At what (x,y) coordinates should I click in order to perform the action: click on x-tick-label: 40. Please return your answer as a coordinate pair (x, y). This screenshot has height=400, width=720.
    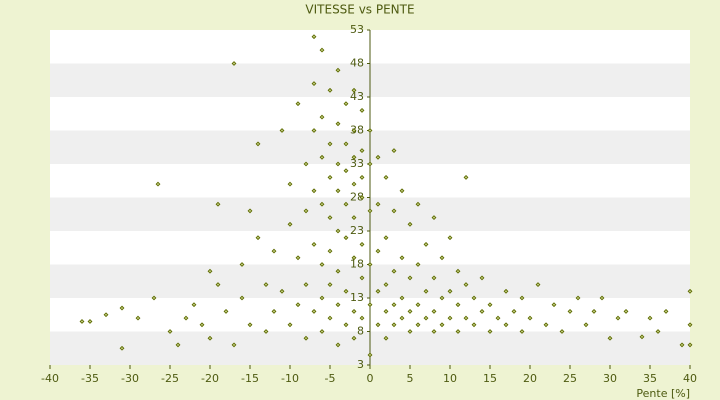
    Looking at the image, I should click on (690, 378).